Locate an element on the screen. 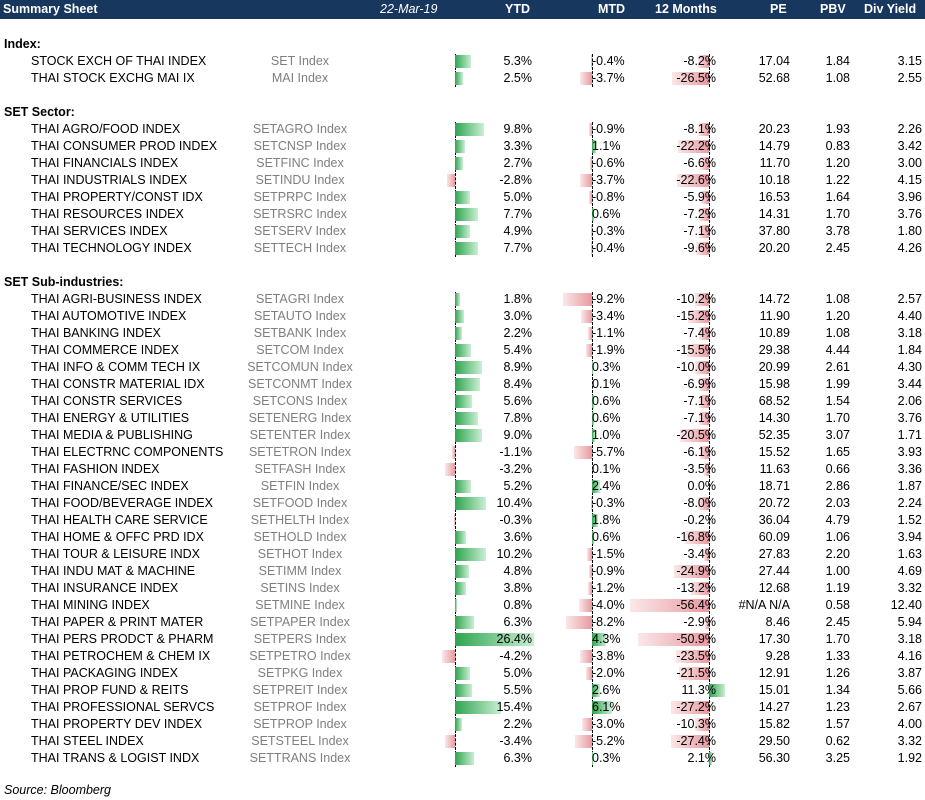 The image size is (925, 800). pbv-value: 0.66 is located at coordinates (837, 469).